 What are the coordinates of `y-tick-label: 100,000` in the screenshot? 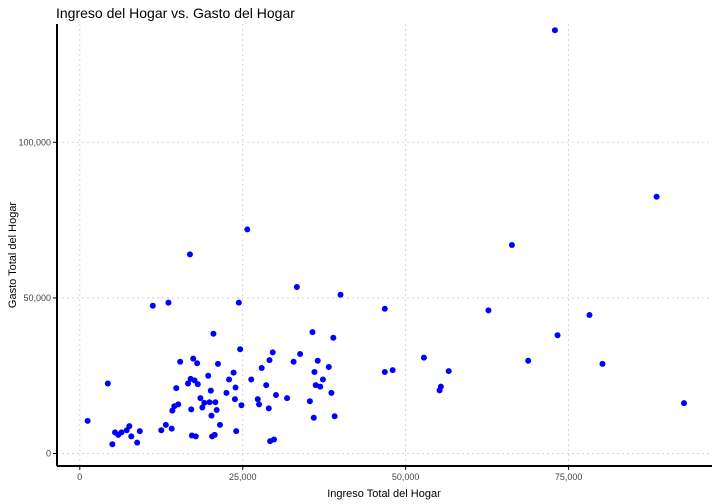 It's located at (34, 142).